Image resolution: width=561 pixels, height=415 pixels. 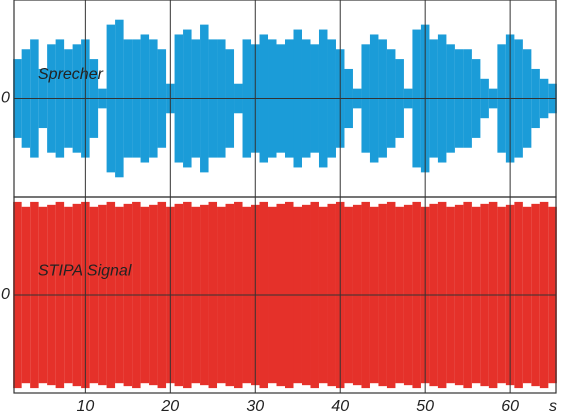 I want to click on x-tick-label: 30, so click(x=255, y=406).